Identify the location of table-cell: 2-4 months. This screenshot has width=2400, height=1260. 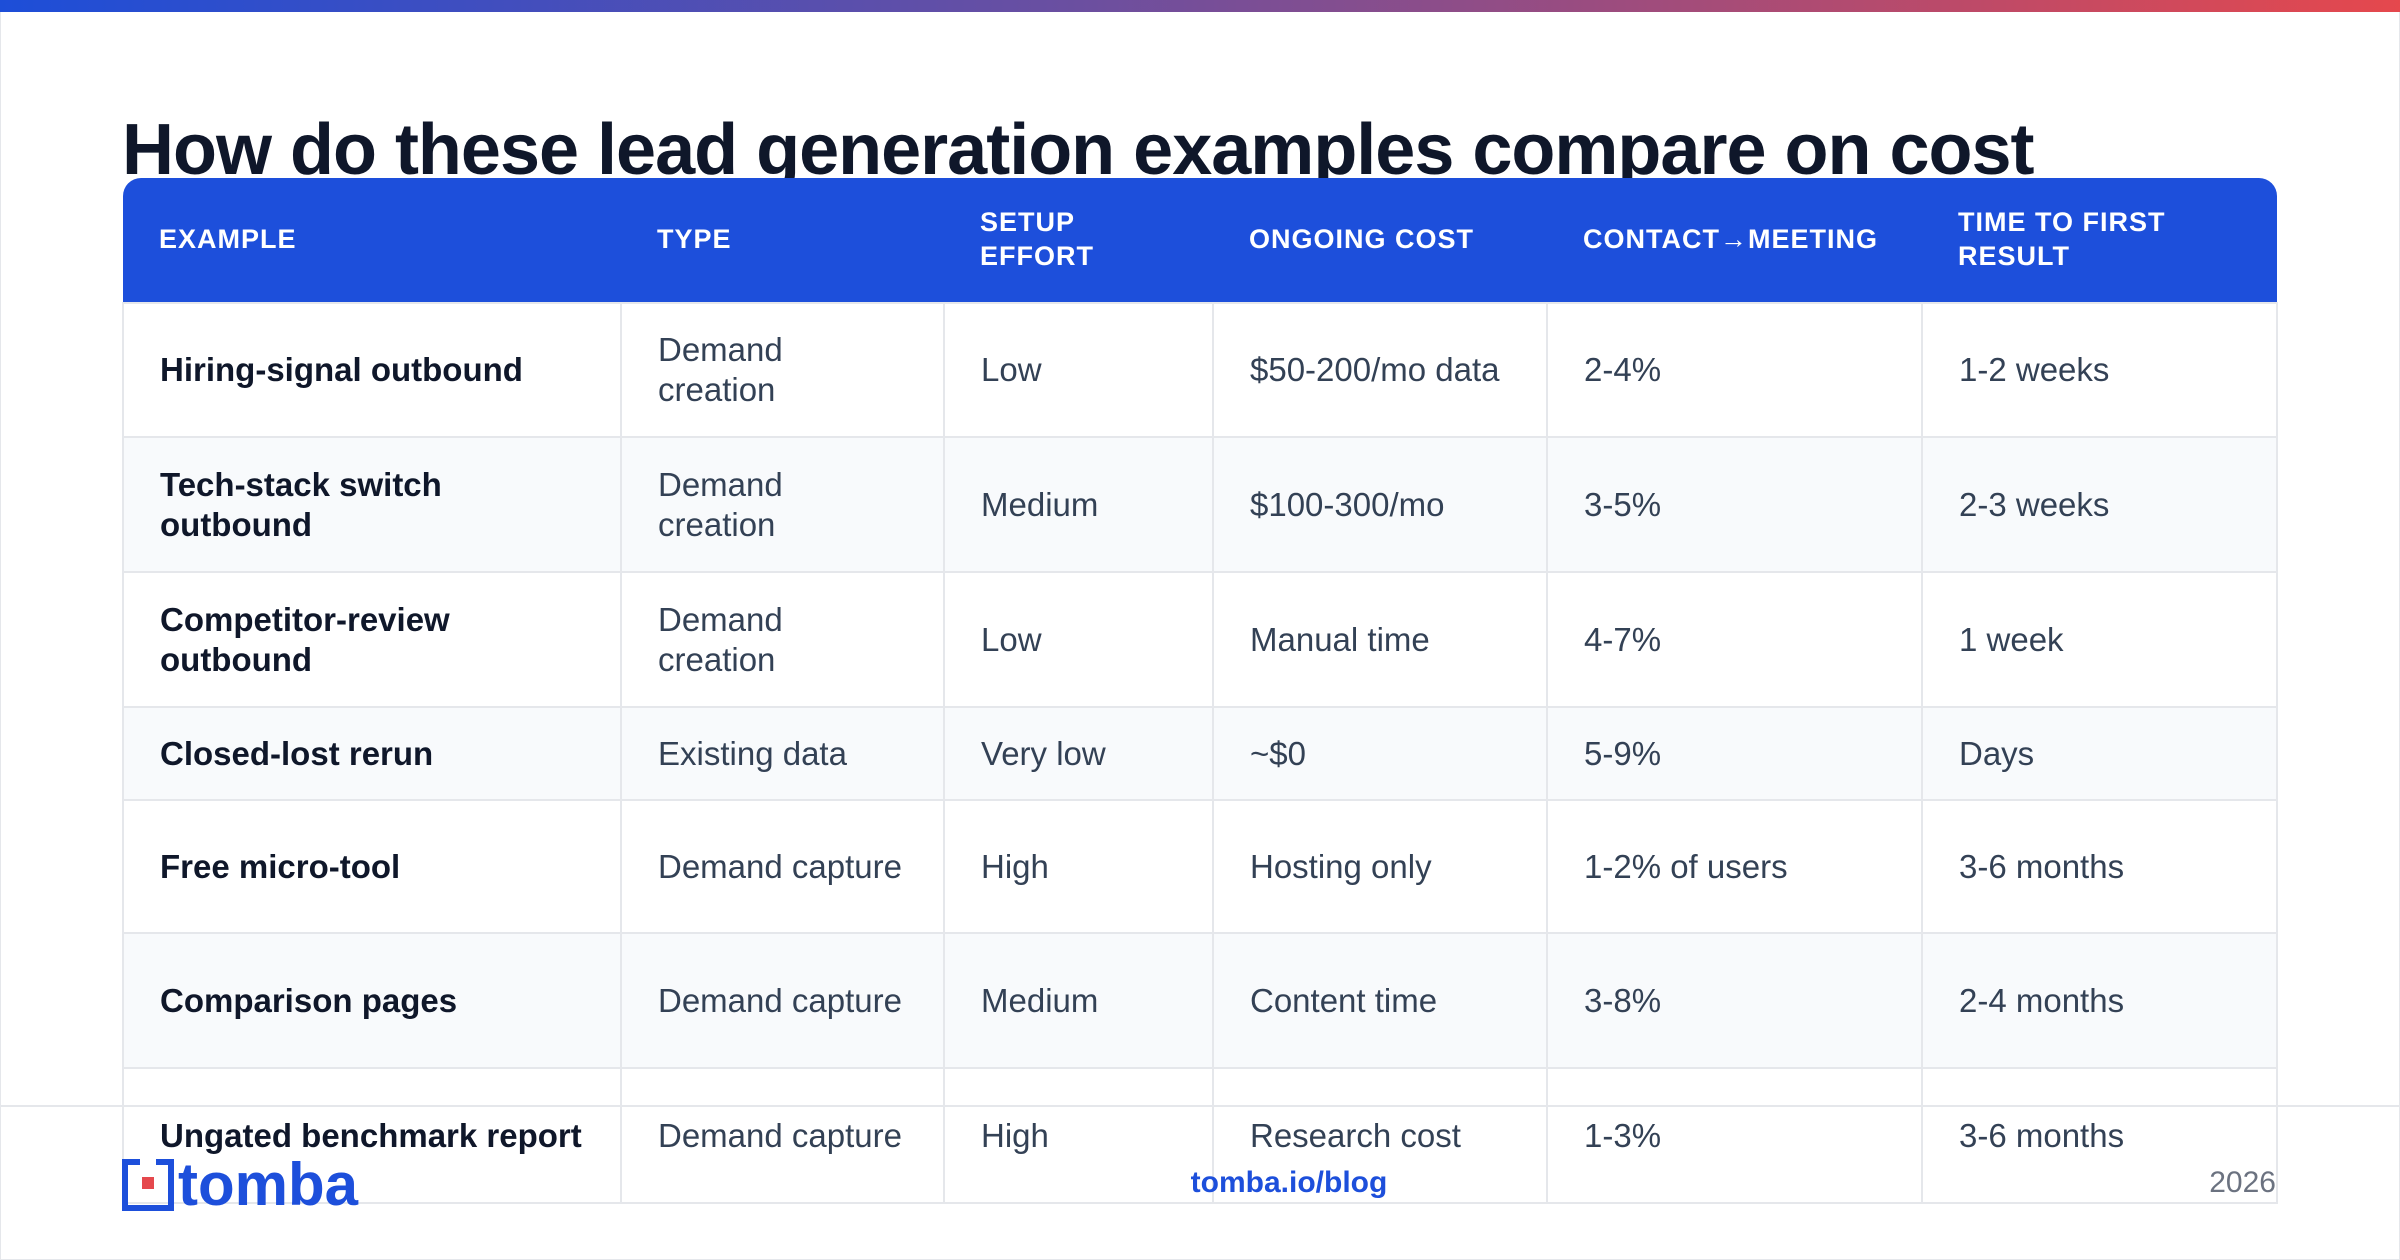
(2099, 1000).